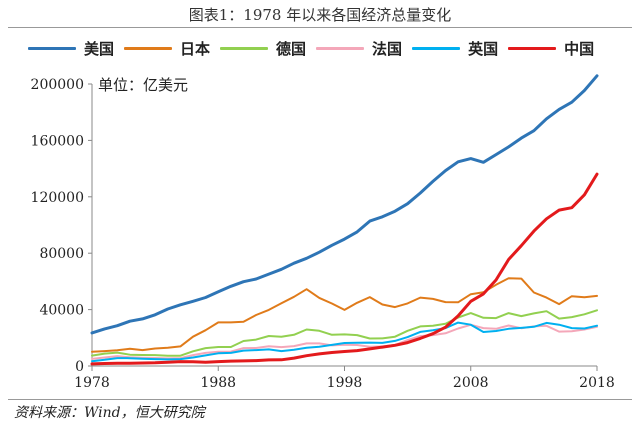 This screenshot has height=430, width=640. What do you see at coordinates (109, 413) in the screenshot?
I see `source-note: 资料来源：Wind，恒大研究院` at bounding box center [109, 413].